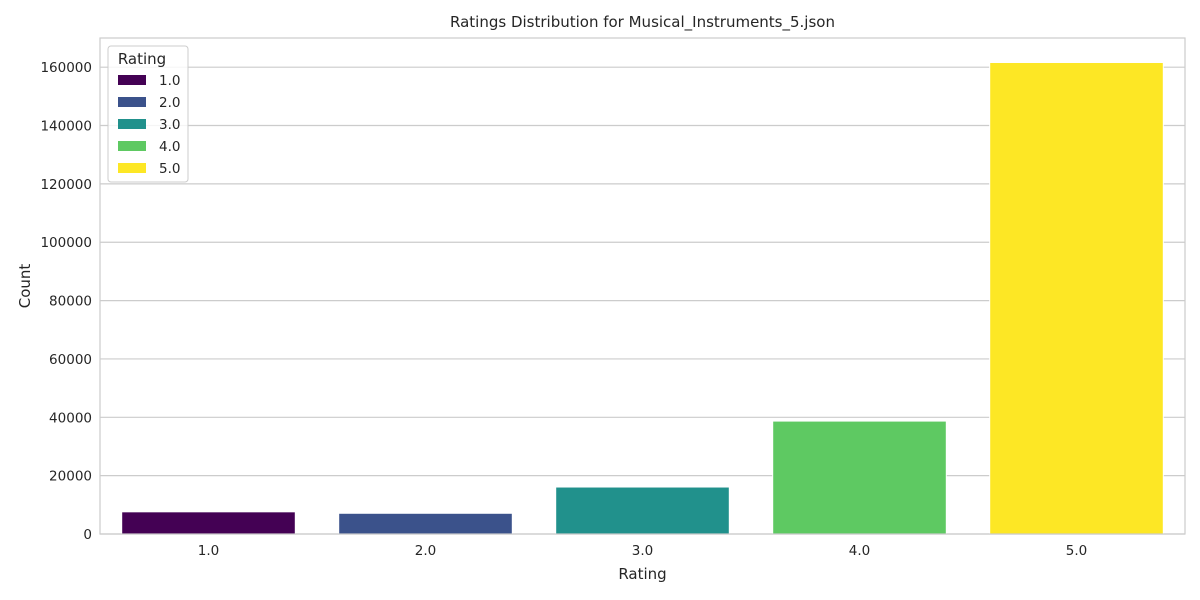  Describe the element at coordinates (66, 68) in the screenshot. I see `y-tick-label: 160000` at that location.